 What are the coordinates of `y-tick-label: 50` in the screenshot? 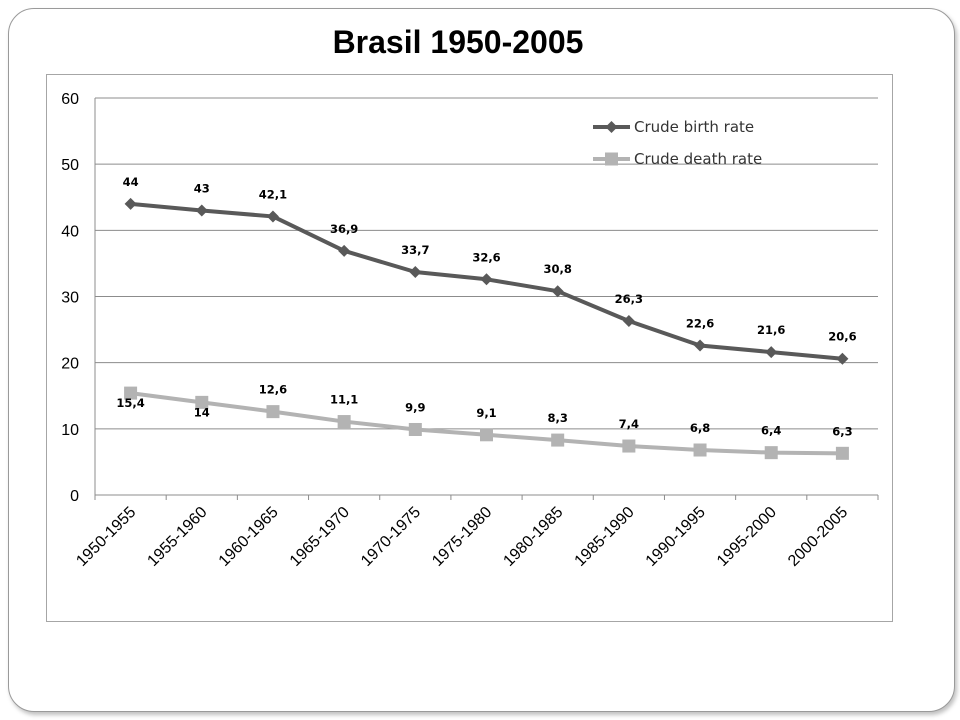 It's located at (70, 165).